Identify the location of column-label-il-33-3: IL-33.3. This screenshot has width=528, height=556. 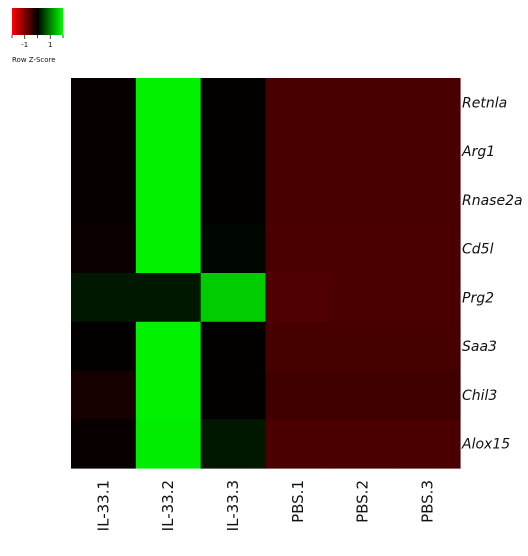
(233, 505).